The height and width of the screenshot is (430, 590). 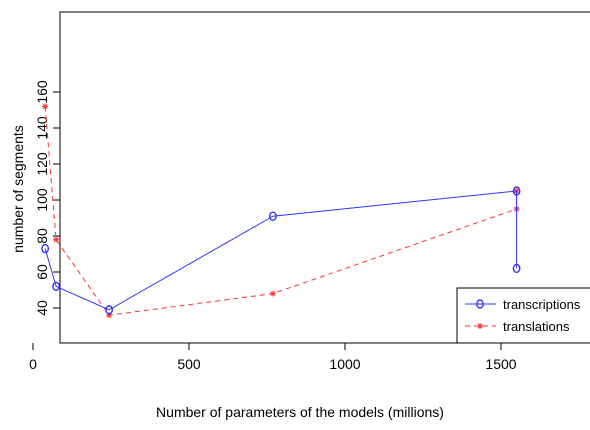 I want to click on x-tick-label: 500, so click(x=189, y=364).